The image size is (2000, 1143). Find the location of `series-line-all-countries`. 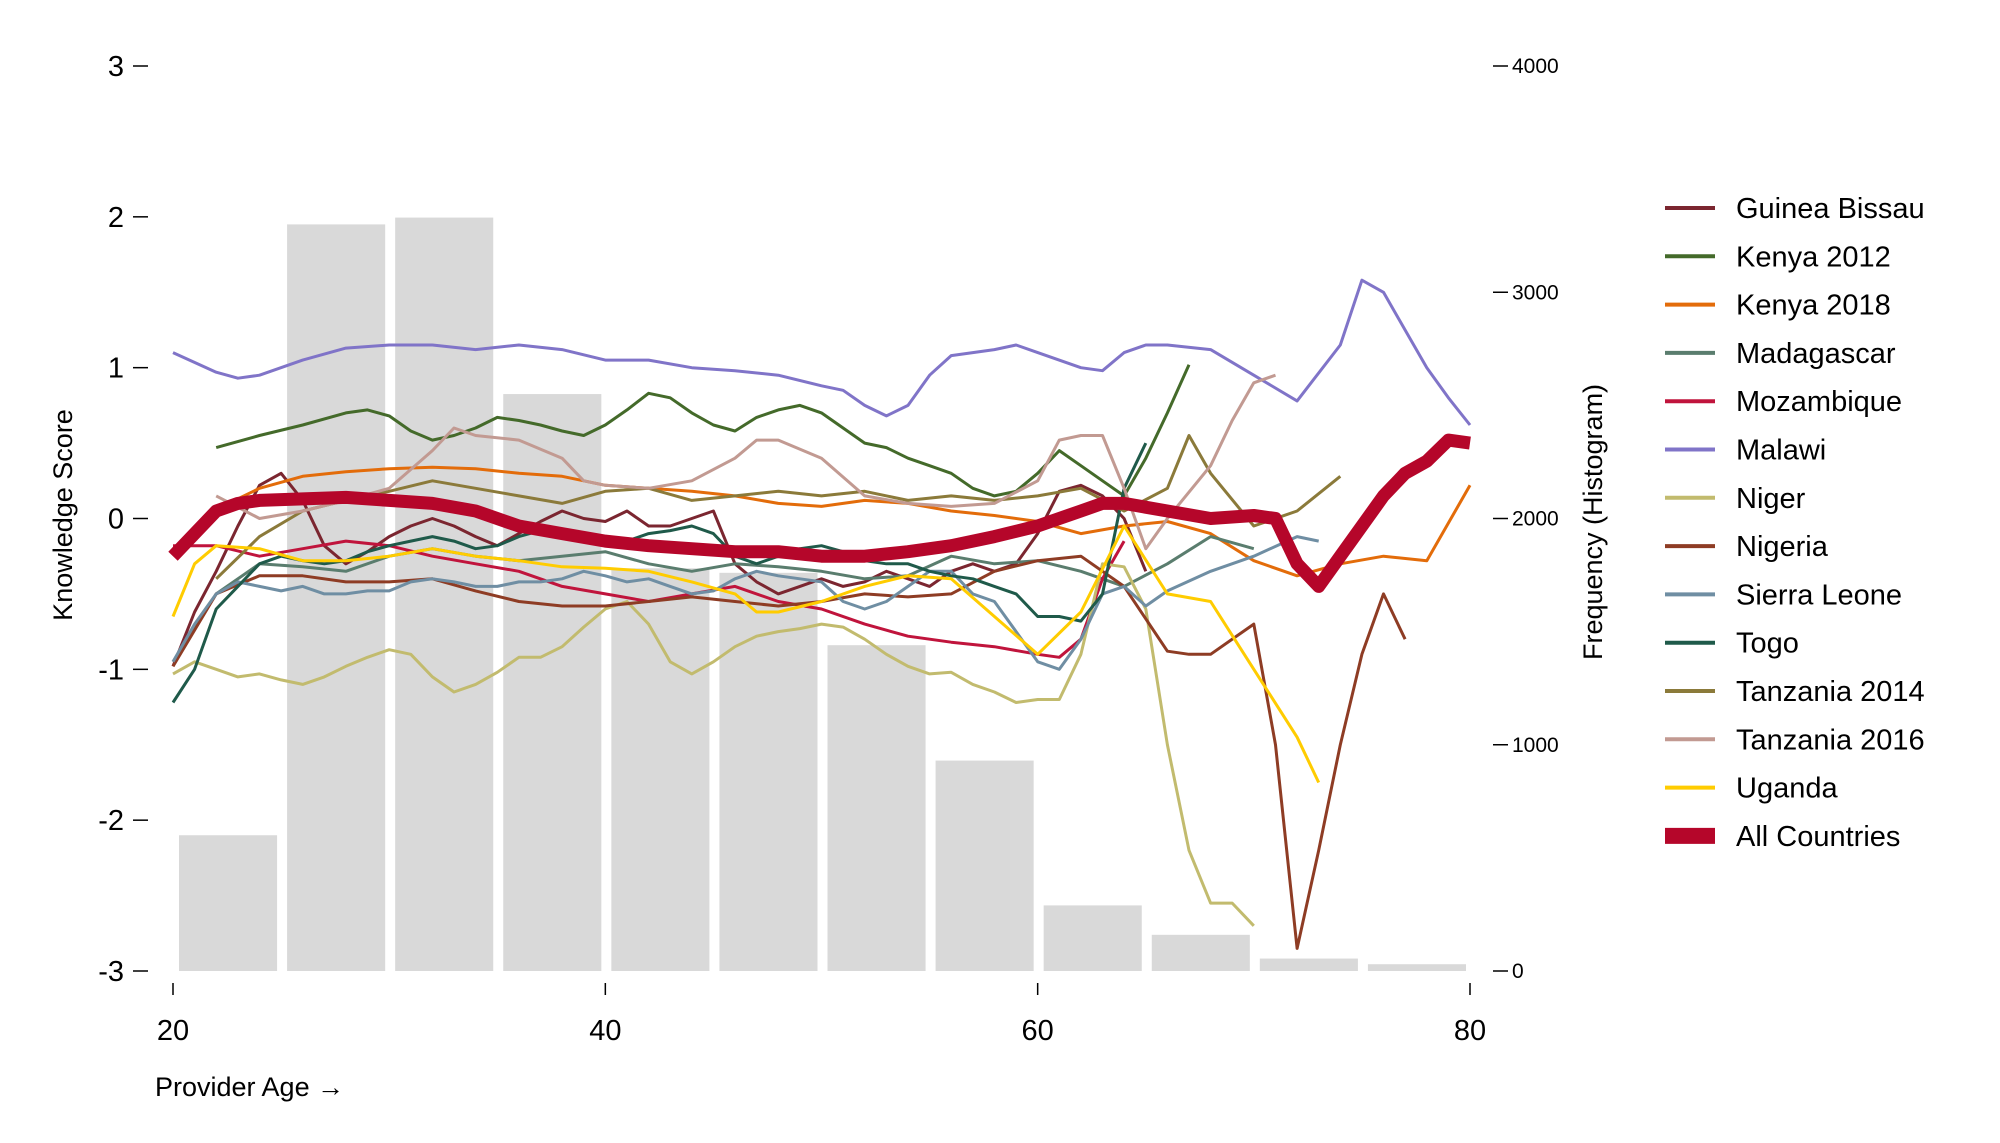

series-line-all-countries is located at coordinates (819, 513).